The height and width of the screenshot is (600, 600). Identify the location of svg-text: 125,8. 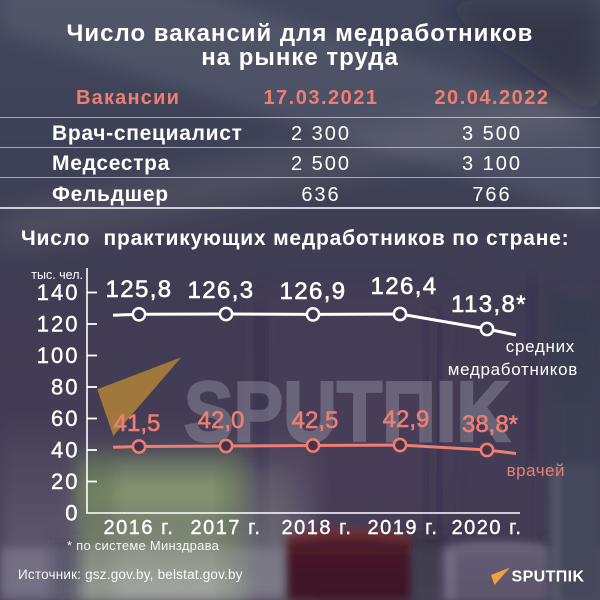
(138, 289).